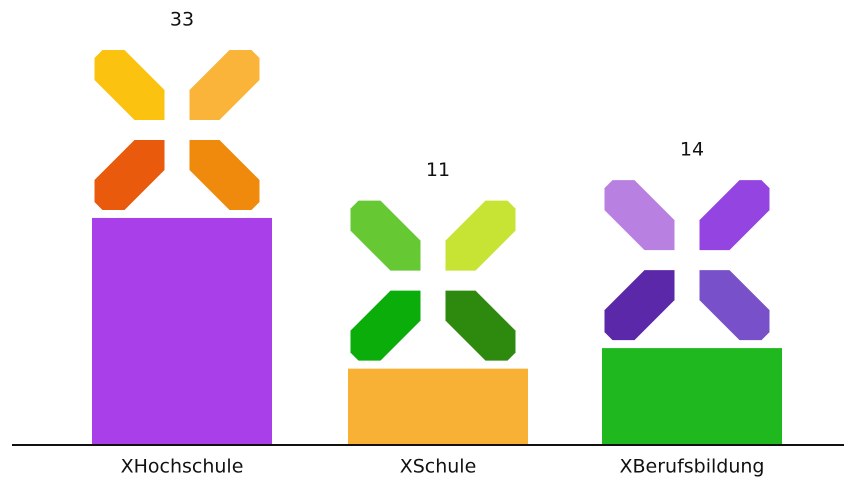 This screenshot has height=479, width=844. What do you see at coordinates (691, 467) in the screenshot?
I see `x-tick-label: XBerufsbildung` at bounding box center [691, 467].